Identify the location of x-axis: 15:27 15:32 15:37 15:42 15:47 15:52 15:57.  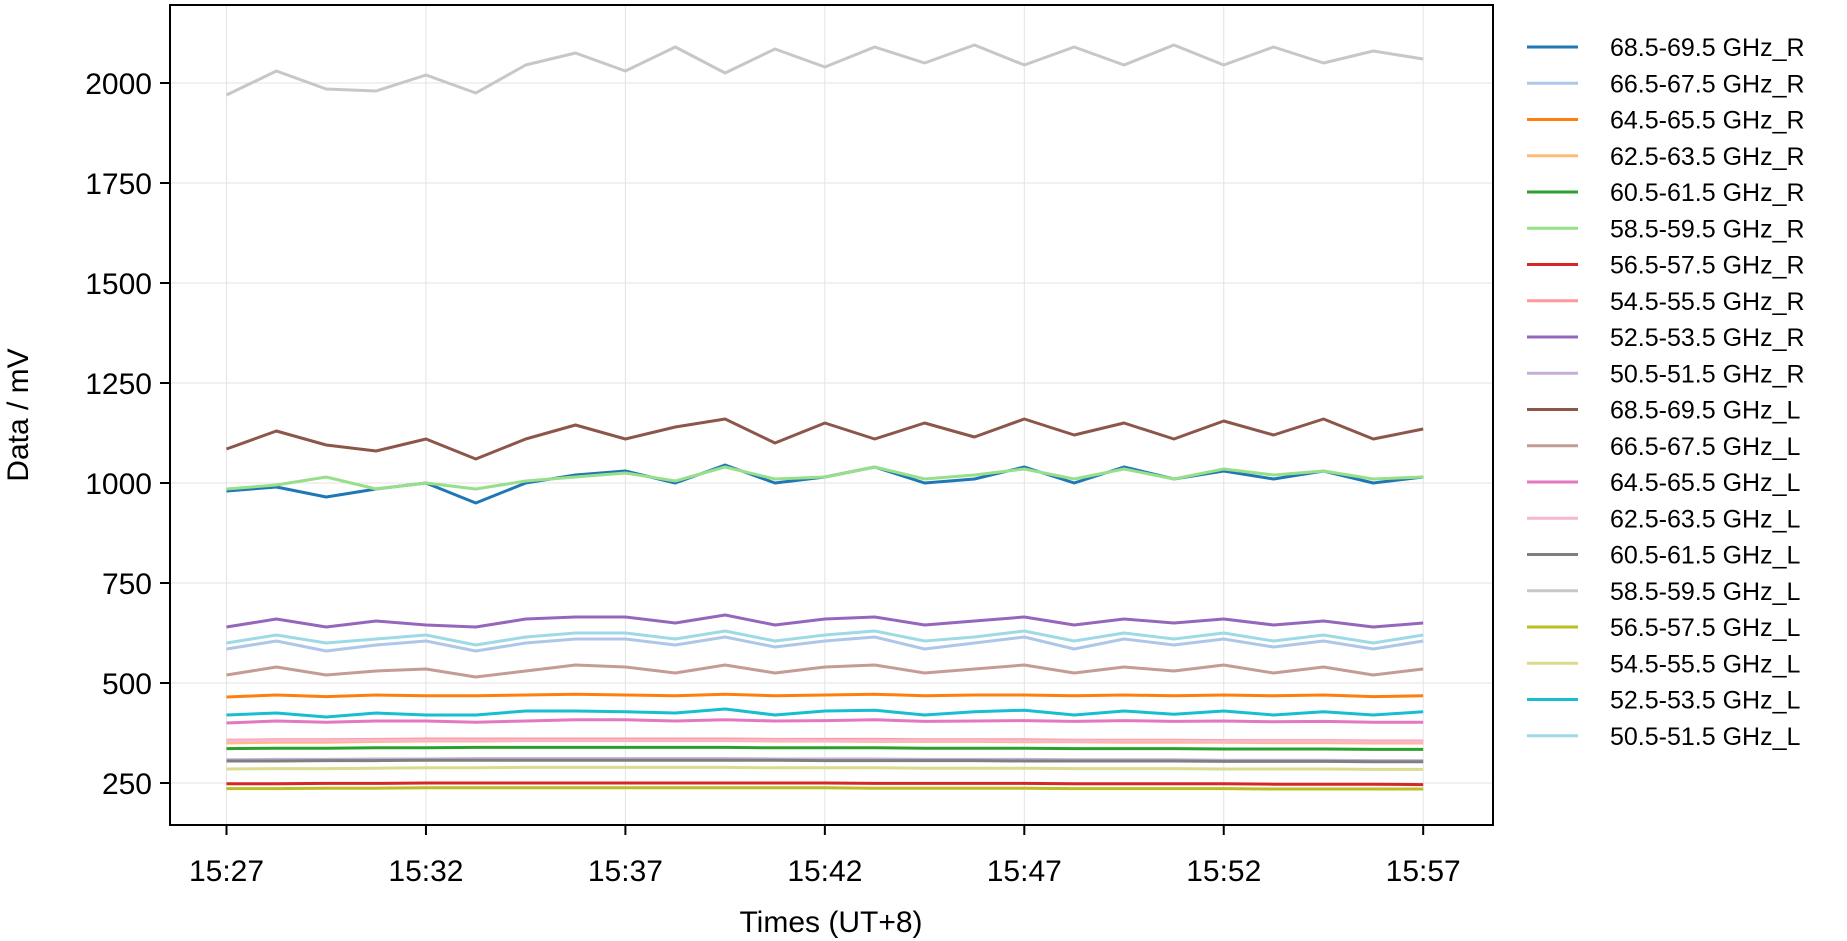
(825, 856).